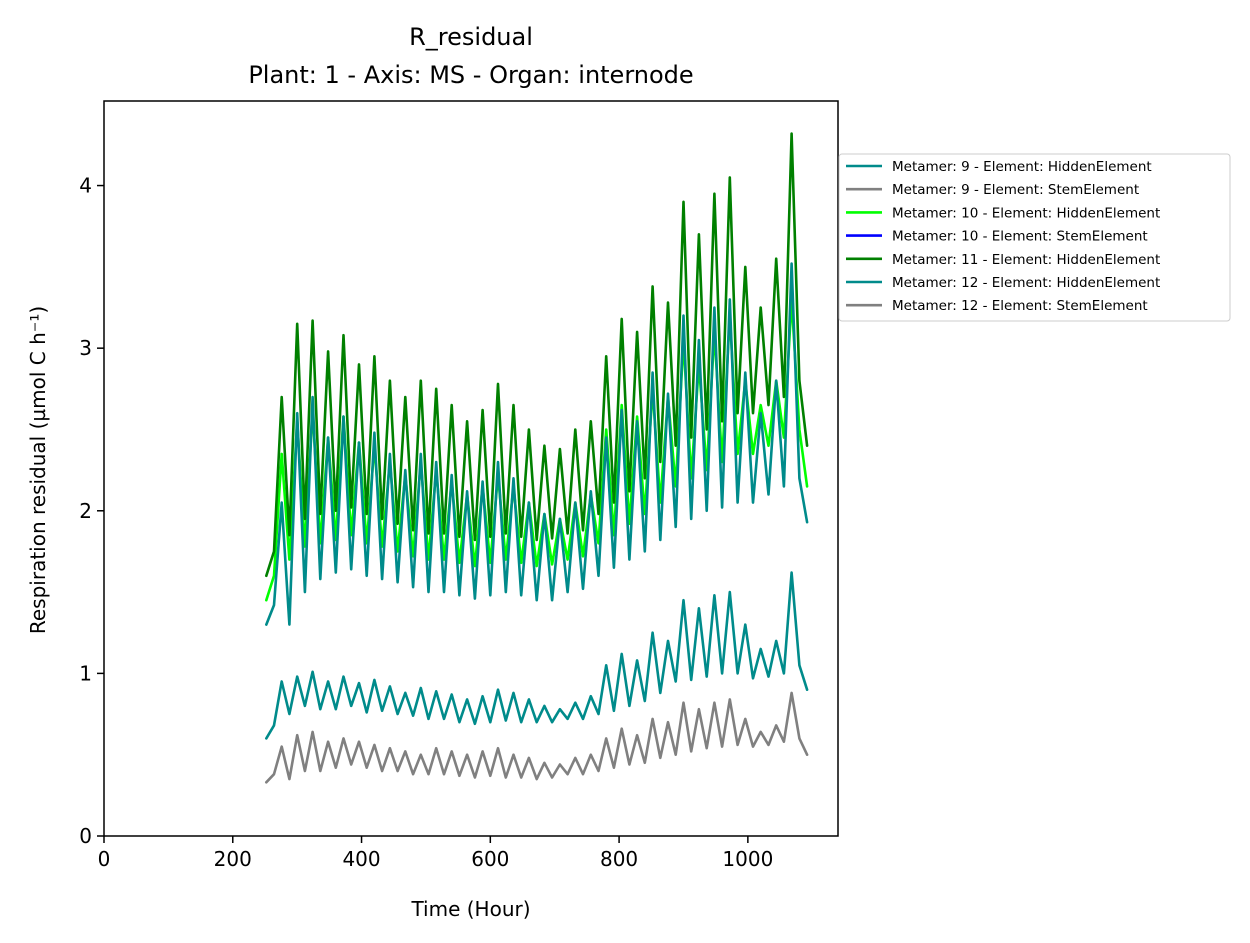  What do you see at coordinates (435, 853) in the screenshot?
I see `x-axis: 0 200 400 600 800 1000` at bounding box center [435, 853].